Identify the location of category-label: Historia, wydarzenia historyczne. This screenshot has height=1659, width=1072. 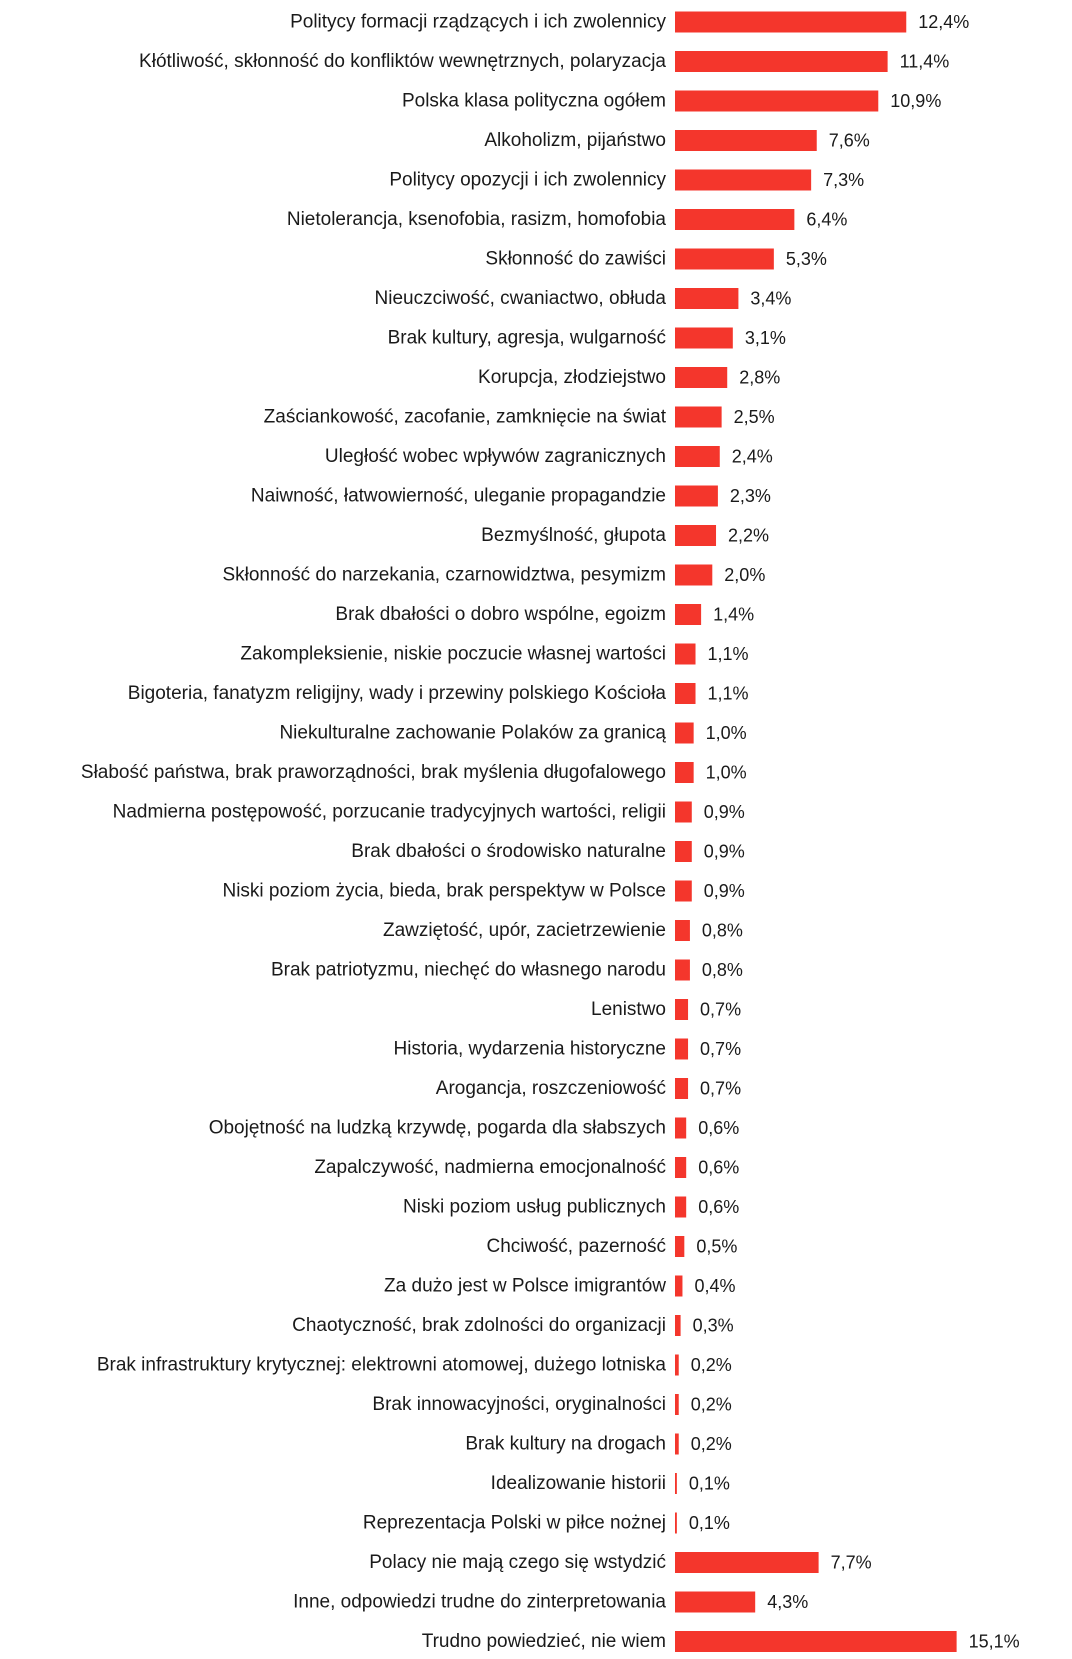
(530, 1049).